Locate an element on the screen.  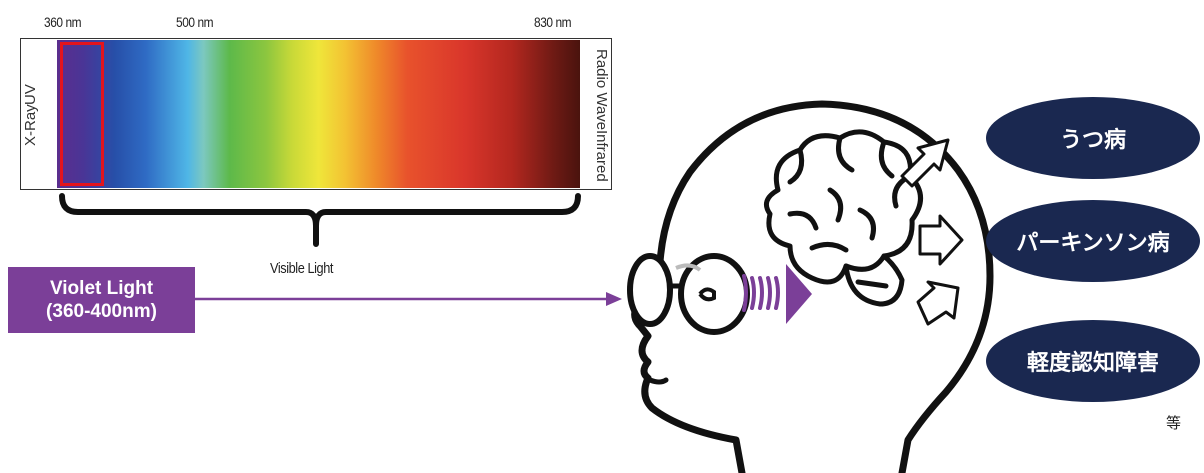
violet-light-title: Violet Light is located at coordinates (101, 288).